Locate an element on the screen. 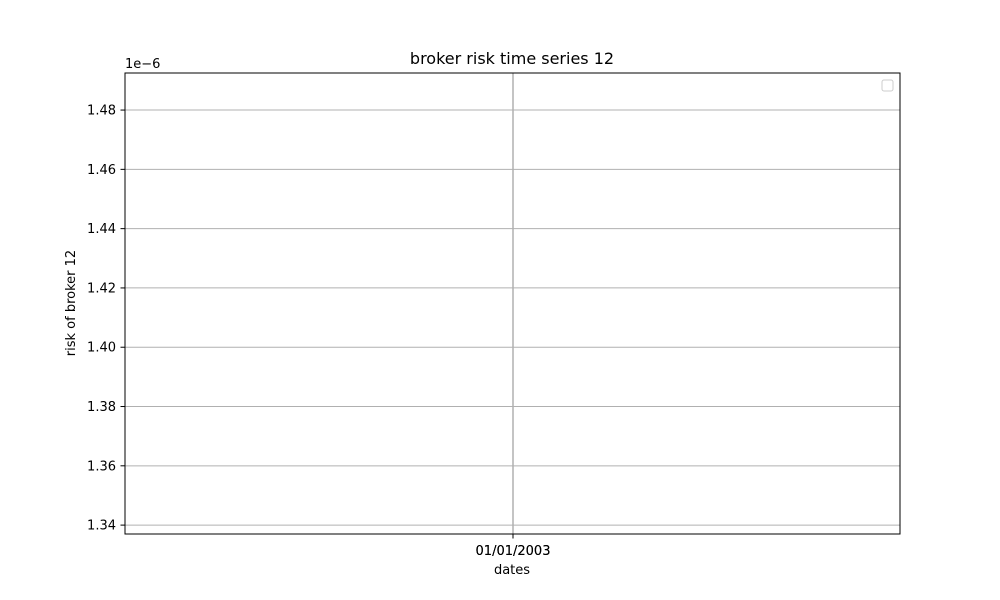 The width and height of the screenshot is (1000, 600). y-tick-label: 1.44 is located at coordinates (101, 229).